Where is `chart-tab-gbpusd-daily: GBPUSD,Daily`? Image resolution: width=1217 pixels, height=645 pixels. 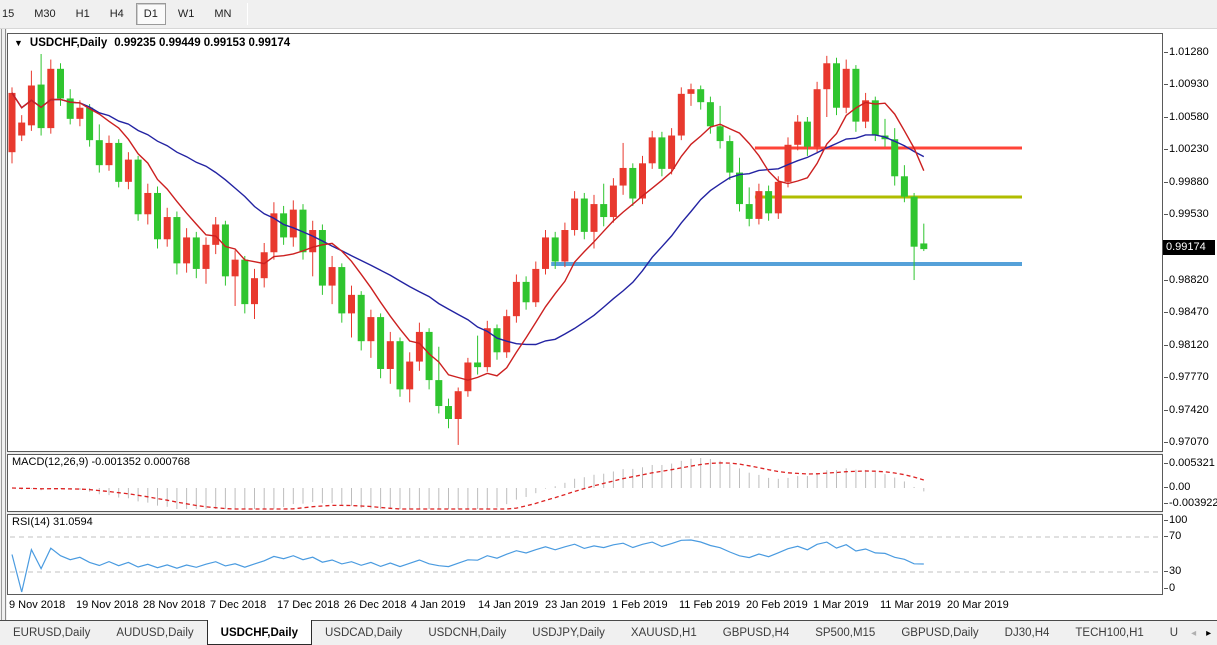 chart-tab-gbpusd-daily: GBPUSD,Daily is located at coordinates (940, 633).